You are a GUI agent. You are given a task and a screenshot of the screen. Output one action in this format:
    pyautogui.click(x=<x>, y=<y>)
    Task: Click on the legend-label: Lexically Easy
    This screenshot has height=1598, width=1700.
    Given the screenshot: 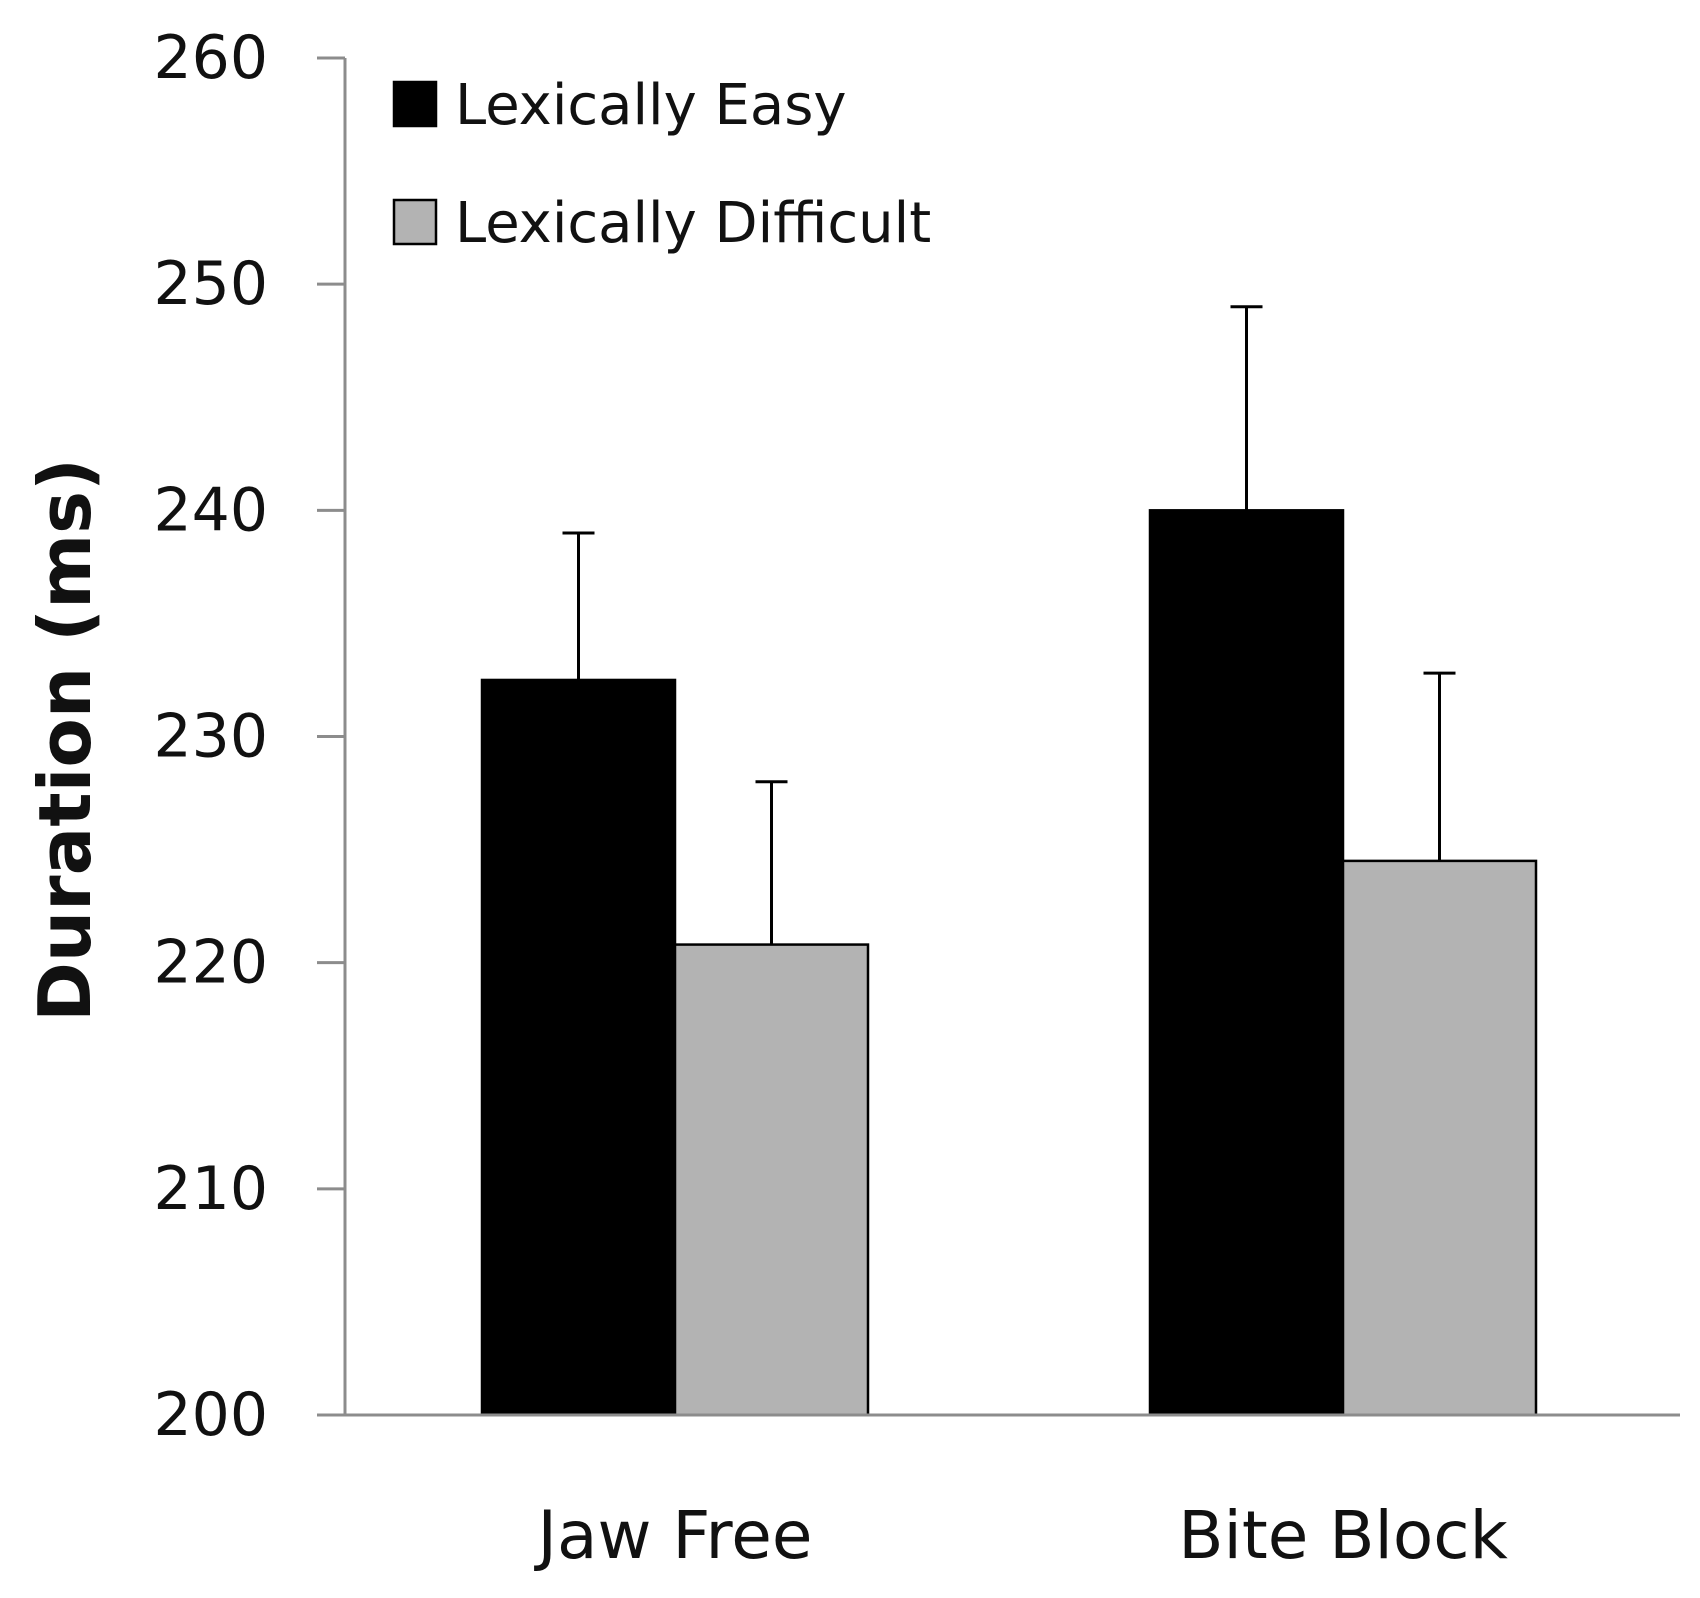 What is the action you would take?
    pyautogui.click(x=651, y=105)
    